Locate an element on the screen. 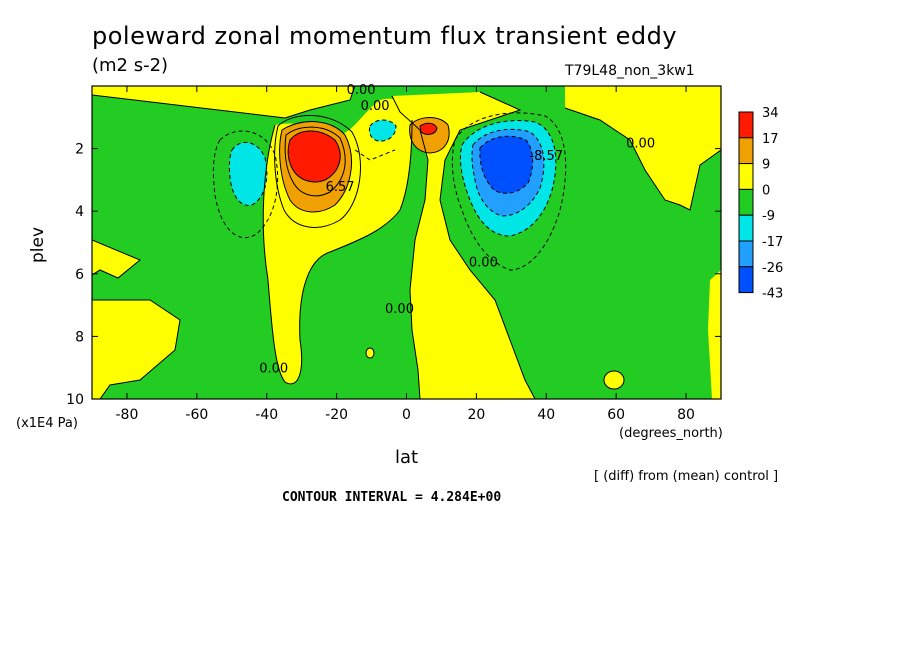 The image size is (904, 654). colorbar-label: -43 is located at coordinates (772, 294).